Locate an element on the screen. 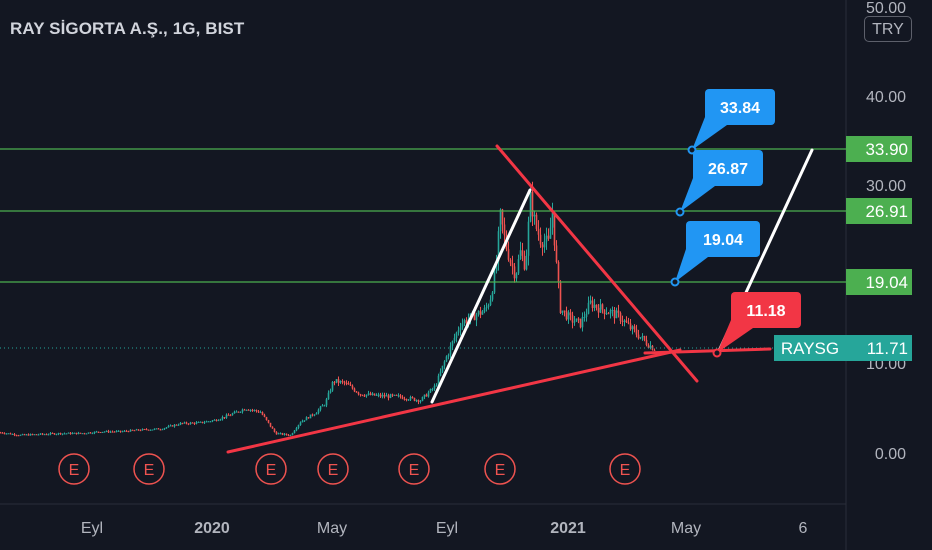  price-callout: 19.04 is located at coordinates (715, 254).